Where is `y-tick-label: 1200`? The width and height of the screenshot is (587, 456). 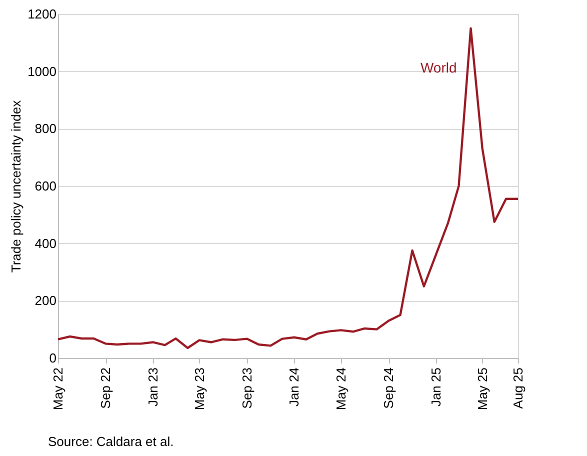 y-tick-label: 1200 is located at coordinates (42, 14).